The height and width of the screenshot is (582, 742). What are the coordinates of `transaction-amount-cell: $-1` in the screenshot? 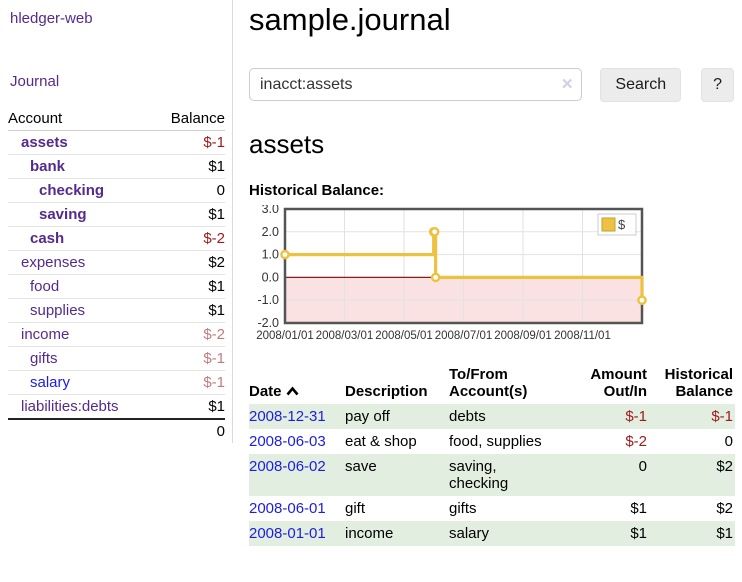 It's located at (608, 416).